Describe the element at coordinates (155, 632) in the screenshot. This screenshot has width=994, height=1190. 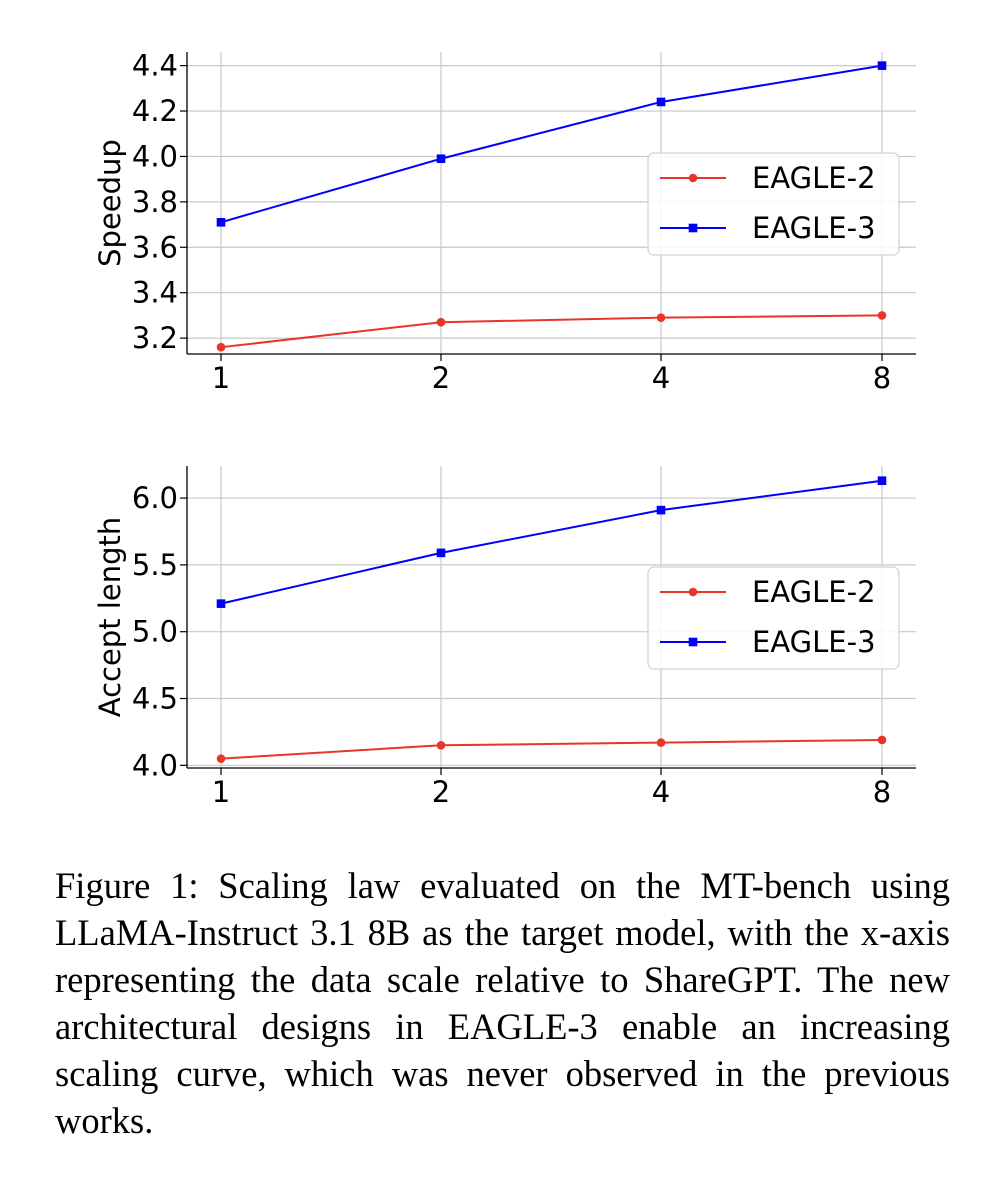
I see `y-tick-label: 5.0` at that location.